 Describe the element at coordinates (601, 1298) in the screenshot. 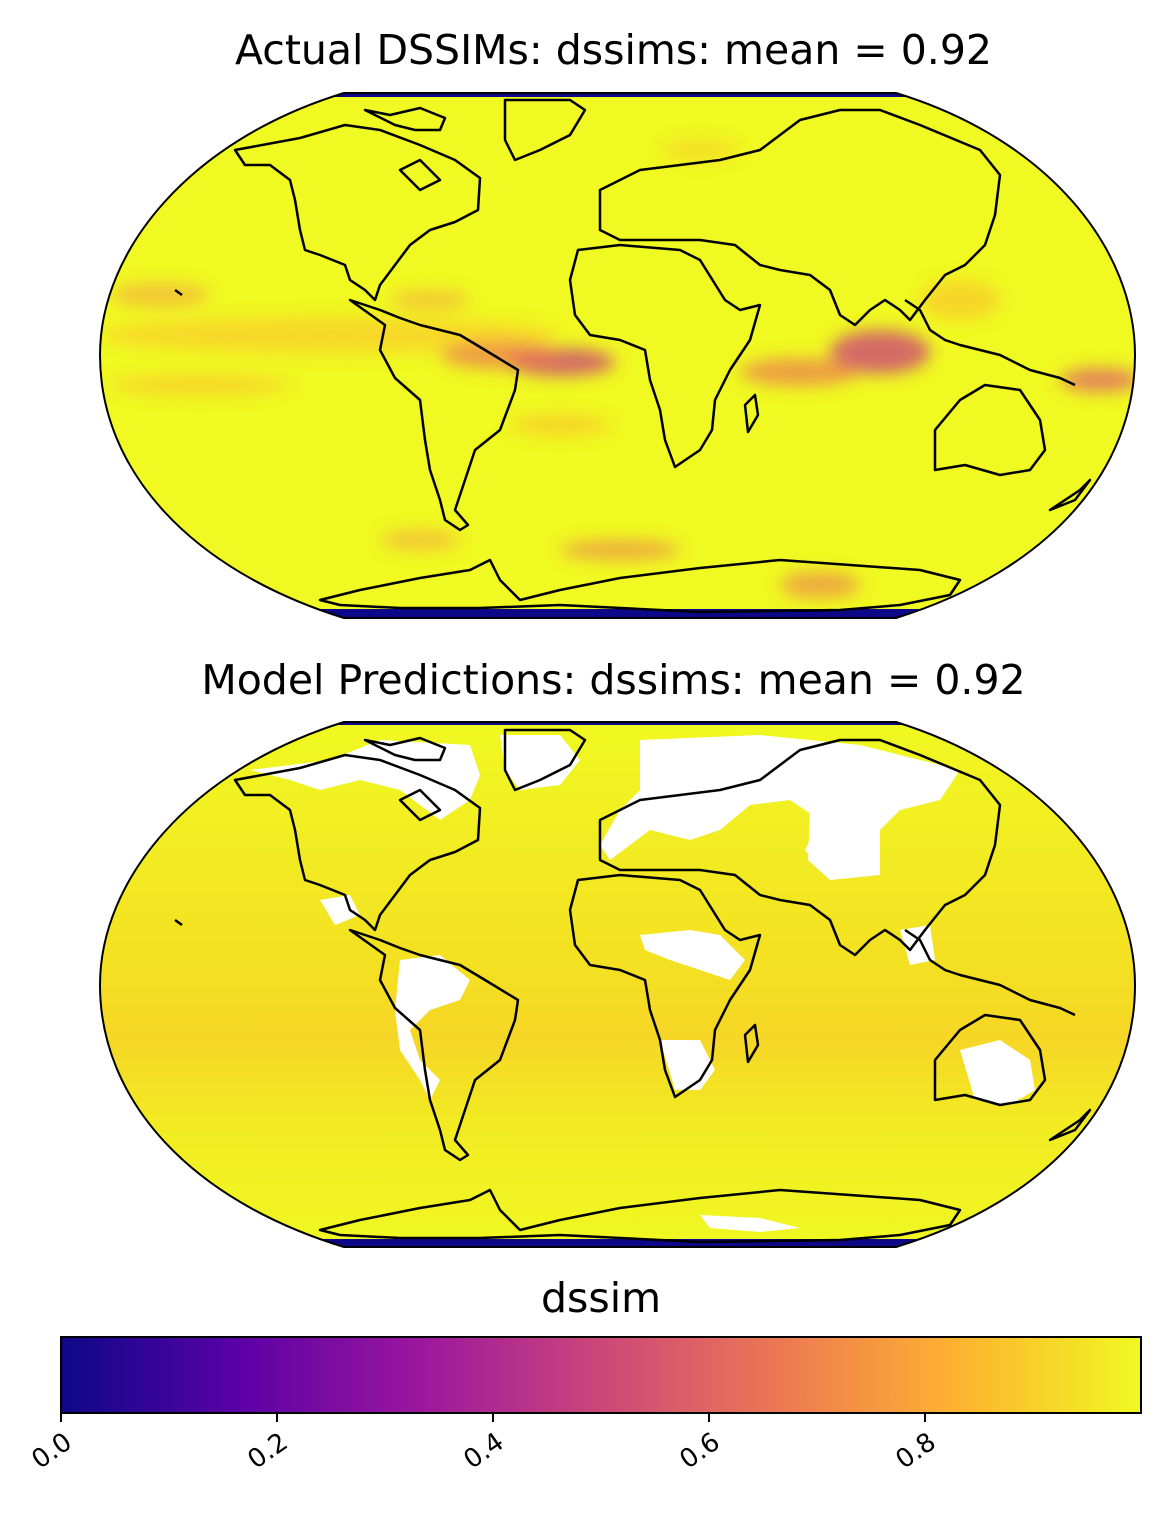

I see `colorbar-label: dssim` at that location.